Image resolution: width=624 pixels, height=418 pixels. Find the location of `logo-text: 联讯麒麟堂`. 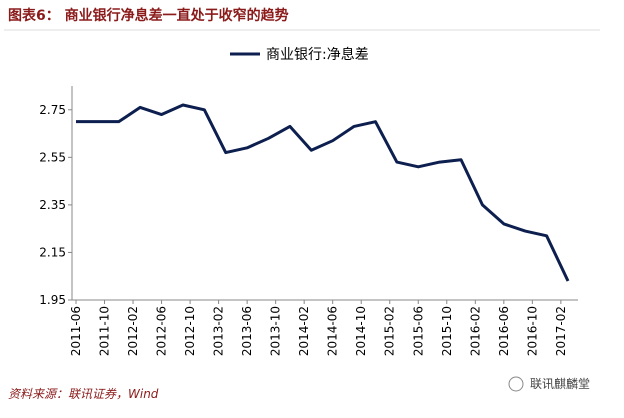

logo-text: 联讯麒麟堂 is located at coordinates (560, 383).